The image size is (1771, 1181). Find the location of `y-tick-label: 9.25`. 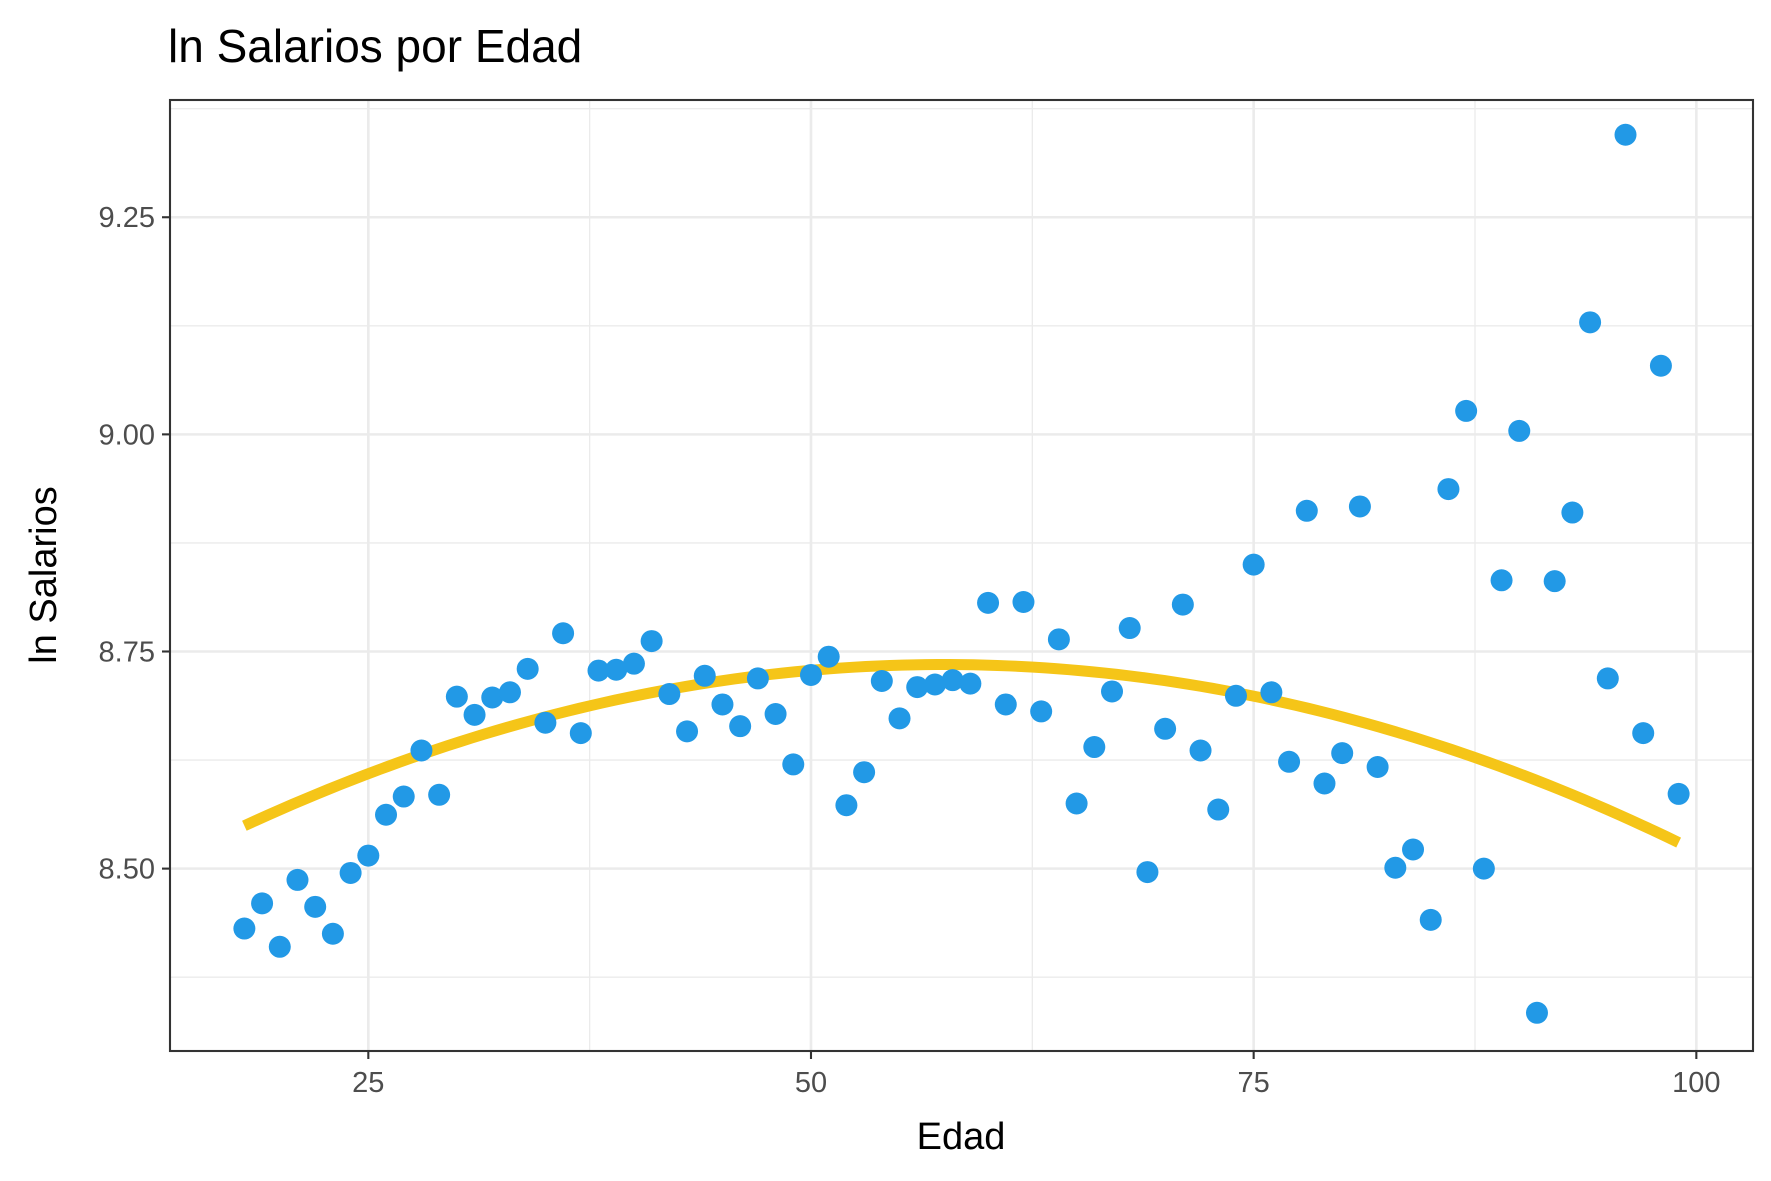

y-tick-label: 9.25 is located at coordinates (127, 218).